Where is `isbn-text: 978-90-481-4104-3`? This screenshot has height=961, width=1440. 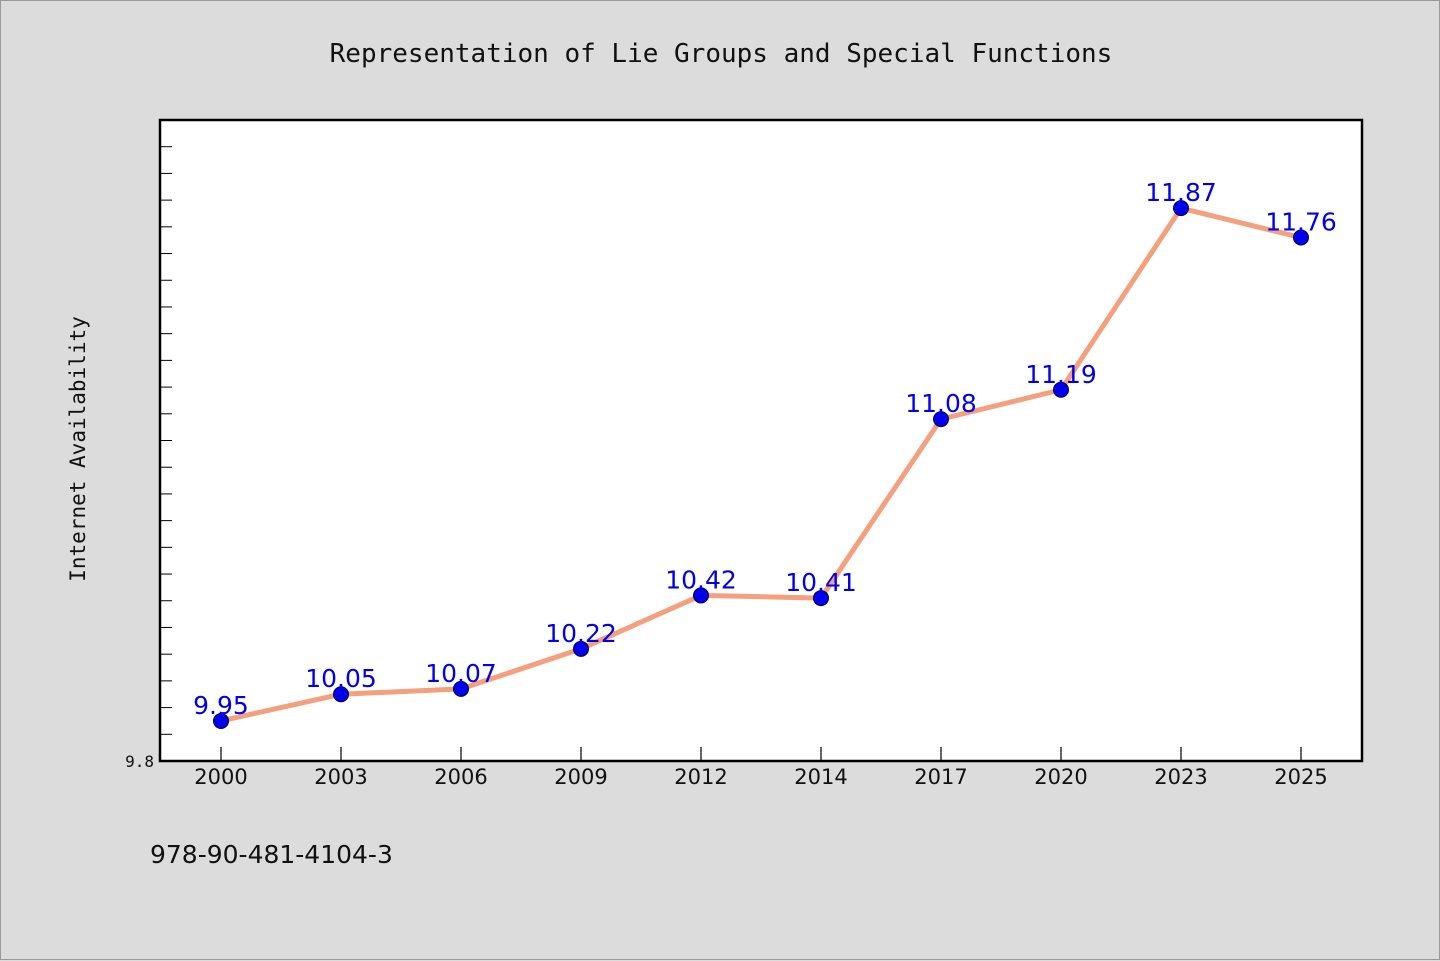 isbn-text: 978-90-481-4104-3 is located at coordinates (271, 854).